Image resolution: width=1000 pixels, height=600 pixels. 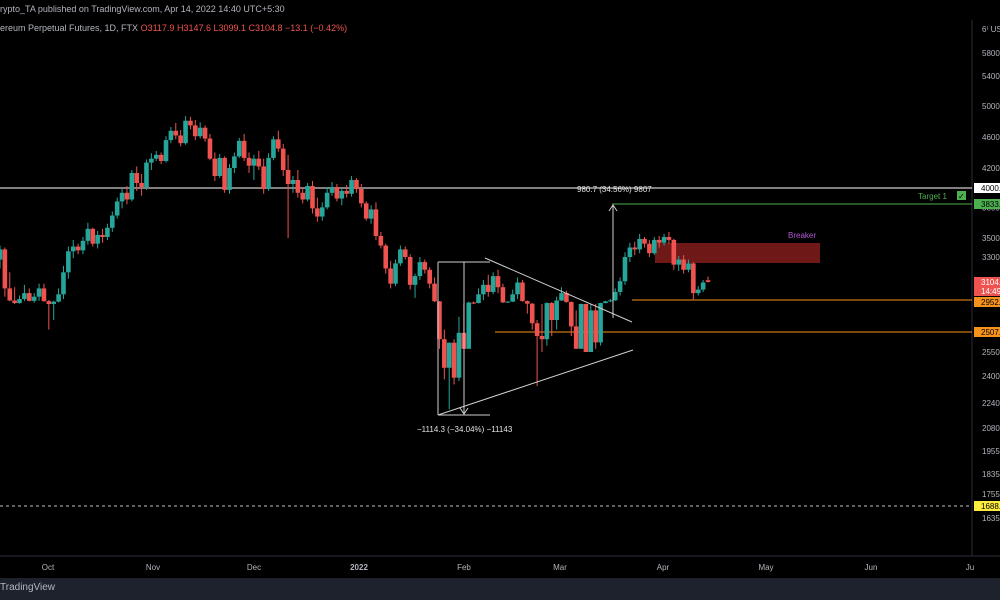 I want to click on breaker-zone, so click(x=737, y=253).